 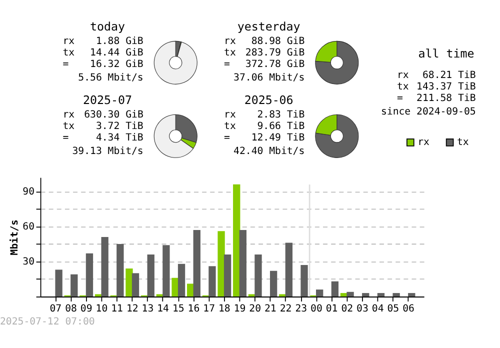 What do you see at coordinates (424, 142) in the screenshot?
I see `legend-label: rx` at bounding box center [424, 142].